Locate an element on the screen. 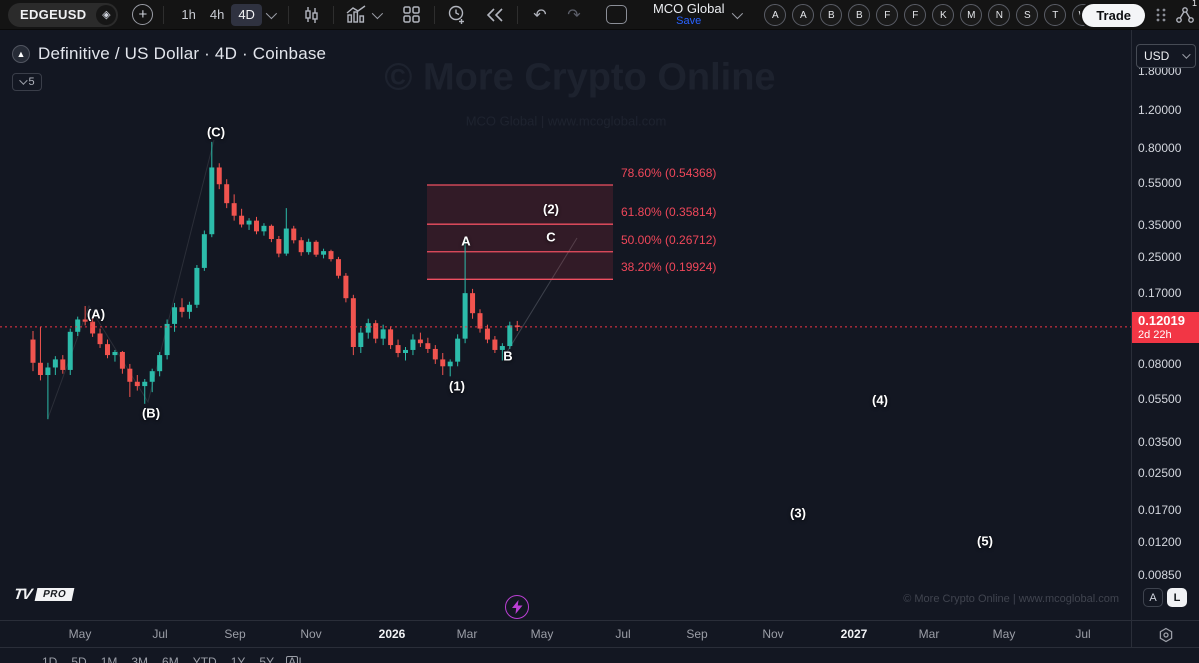 The image size is (1199, 663). wave-label: A is located at coordinates (466, 241).